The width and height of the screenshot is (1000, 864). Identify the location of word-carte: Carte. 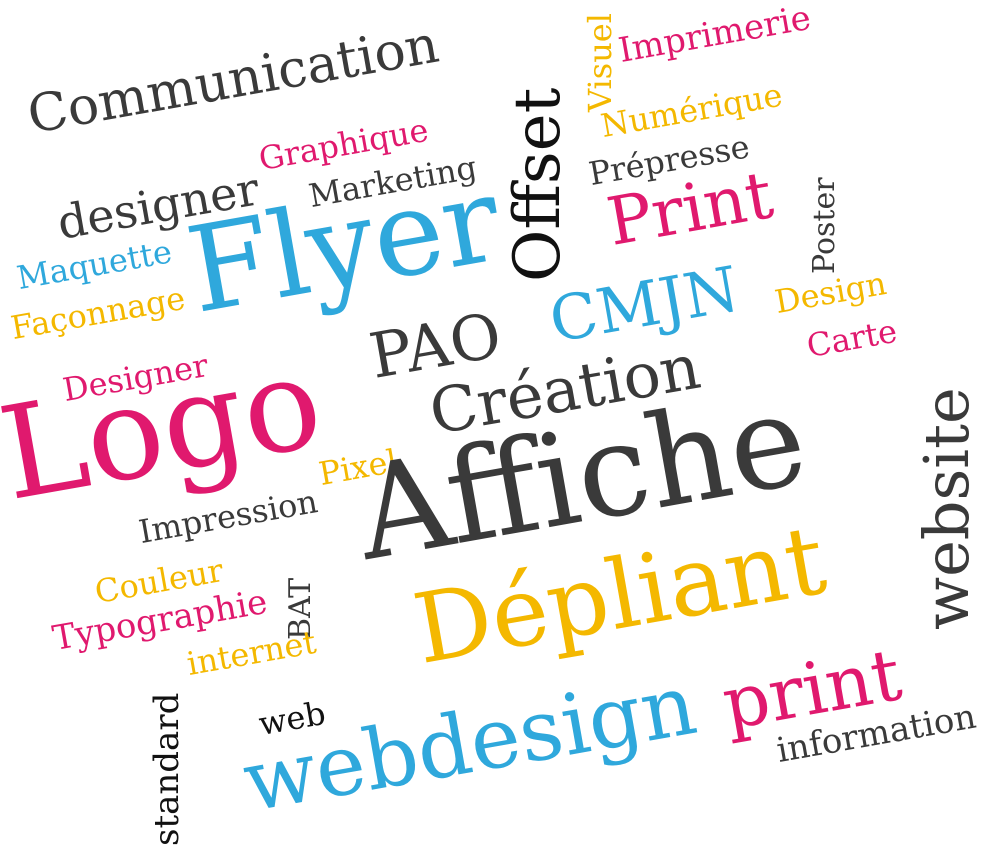
(851, 338).